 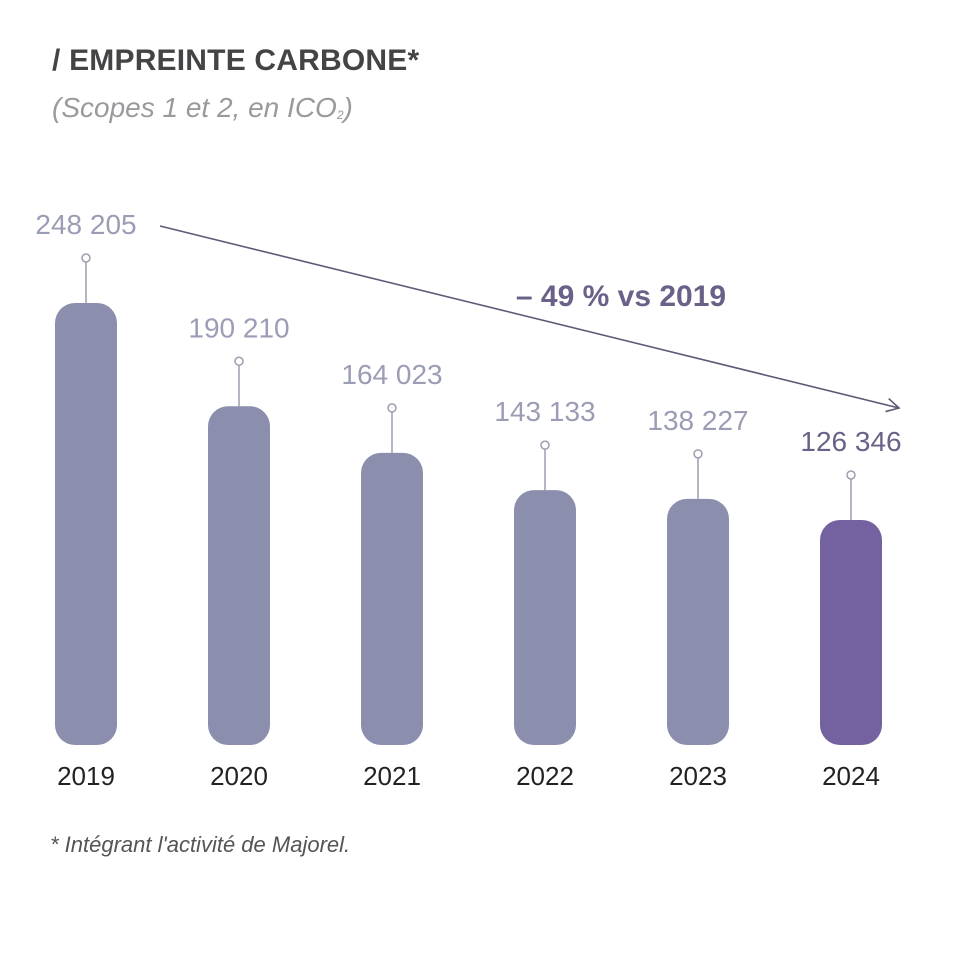 What do you see at coordinates (529, 317) in the screenshot?
I see `trend-arrow-line` at bounding box center [529, 317].